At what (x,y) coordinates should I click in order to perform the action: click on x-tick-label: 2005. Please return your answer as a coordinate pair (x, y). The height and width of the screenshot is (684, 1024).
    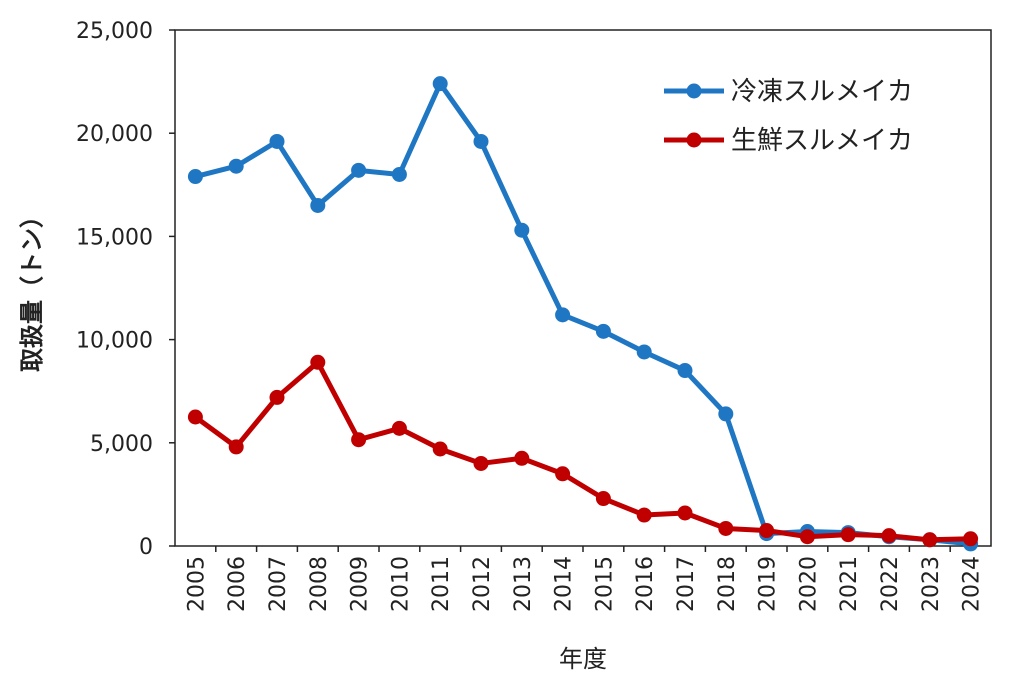
    Looking at the image, I should click on (196, 584).